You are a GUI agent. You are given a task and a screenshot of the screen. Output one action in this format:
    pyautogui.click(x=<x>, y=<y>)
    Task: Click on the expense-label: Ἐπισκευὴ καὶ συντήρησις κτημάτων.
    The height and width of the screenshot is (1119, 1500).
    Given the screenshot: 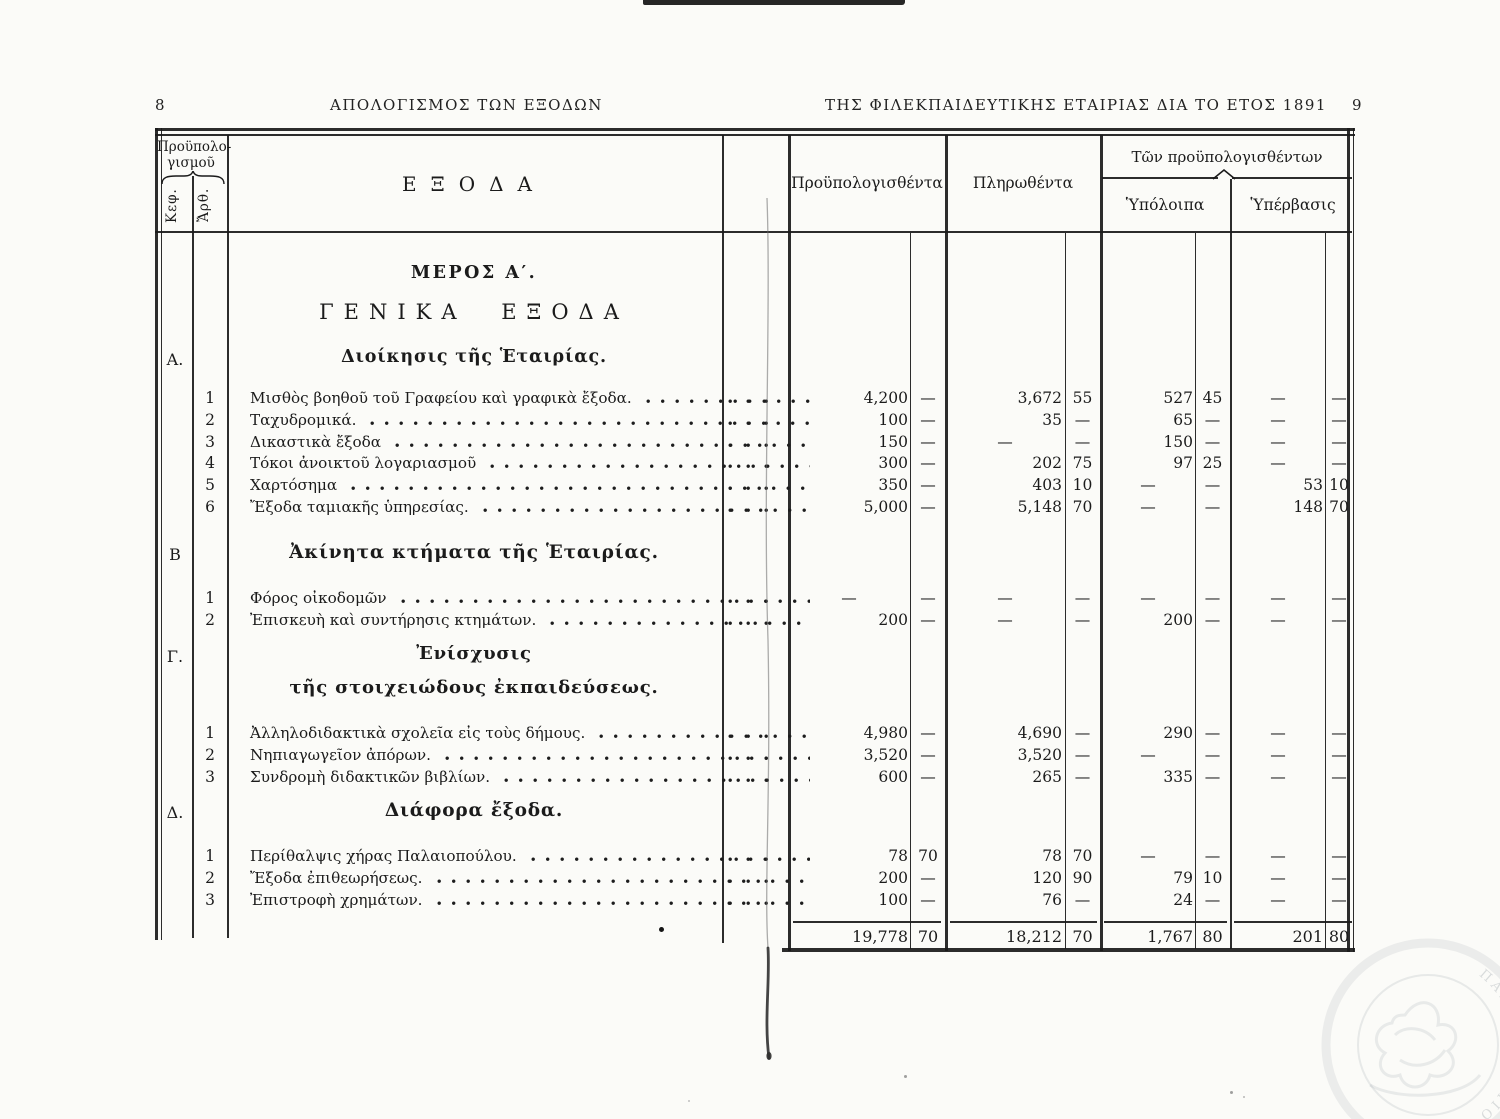 What is the action you would take?
    pyautogui.click(x=393, y=620)
    